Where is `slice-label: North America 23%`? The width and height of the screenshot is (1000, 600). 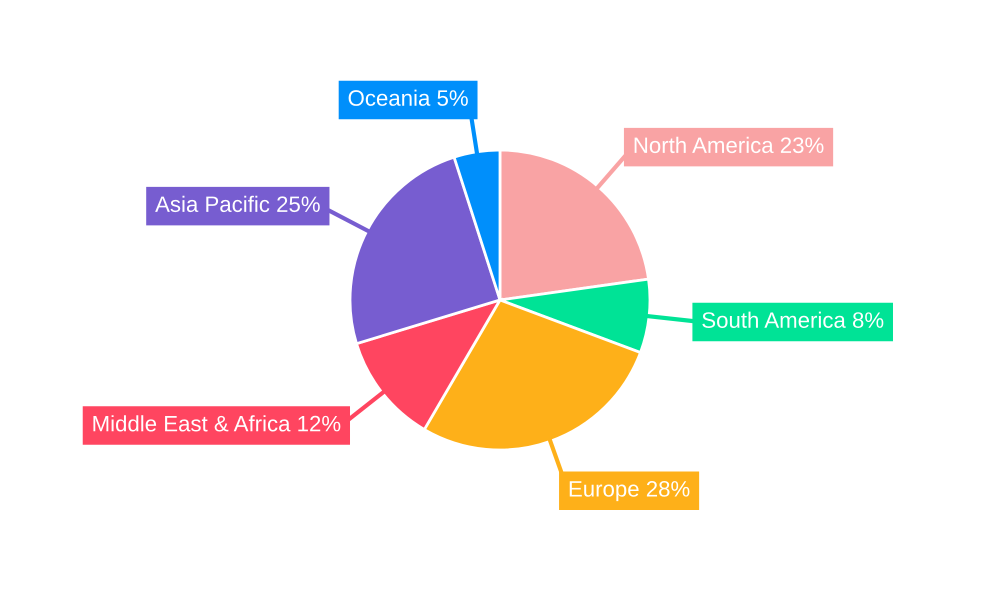
slice-label: North America 23% is located at coordinates (729, 145).